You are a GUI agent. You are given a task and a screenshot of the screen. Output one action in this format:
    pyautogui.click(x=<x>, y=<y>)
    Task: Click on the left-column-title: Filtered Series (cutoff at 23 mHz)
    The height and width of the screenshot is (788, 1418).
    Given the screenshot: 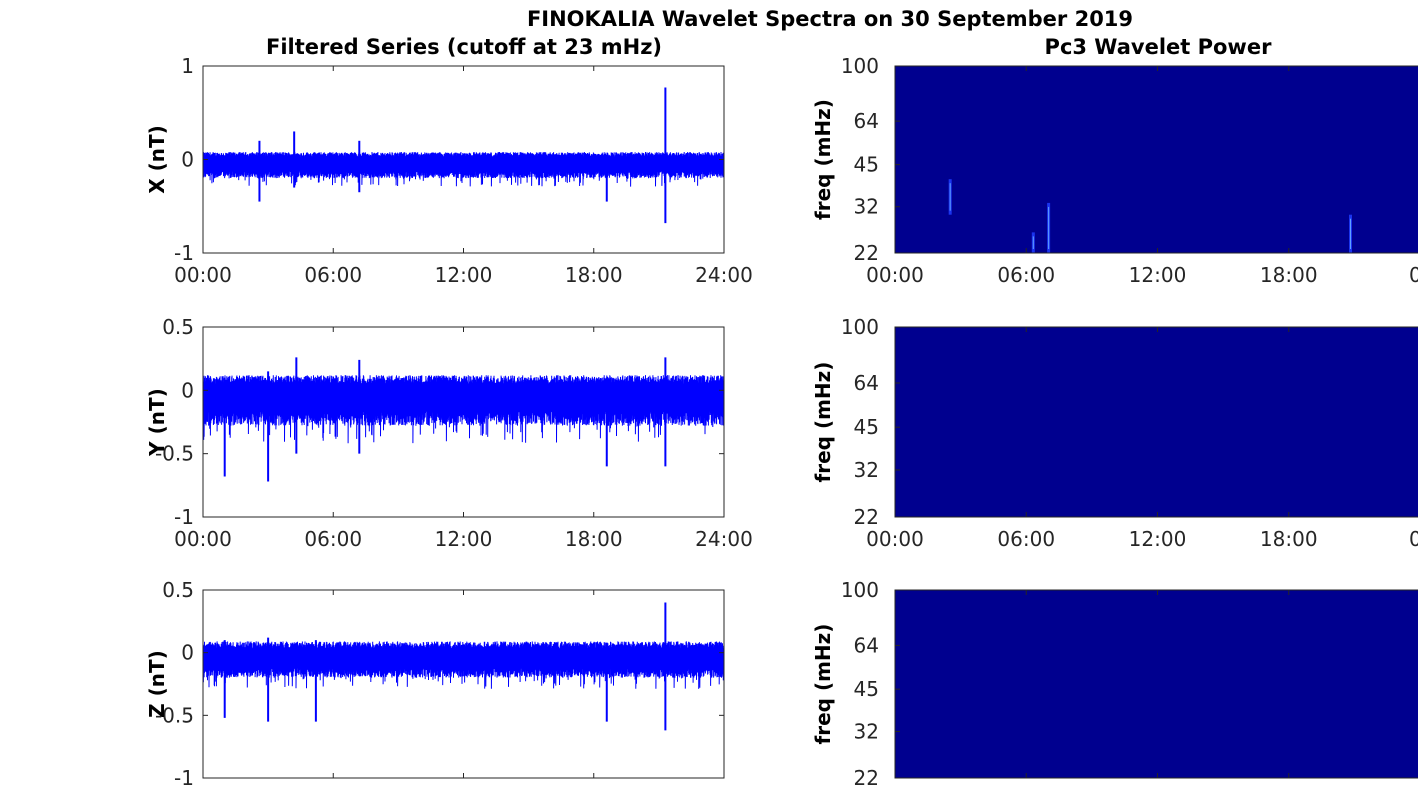 What is the action you would take?
    pyautogui.click(x=464, y=47)
    